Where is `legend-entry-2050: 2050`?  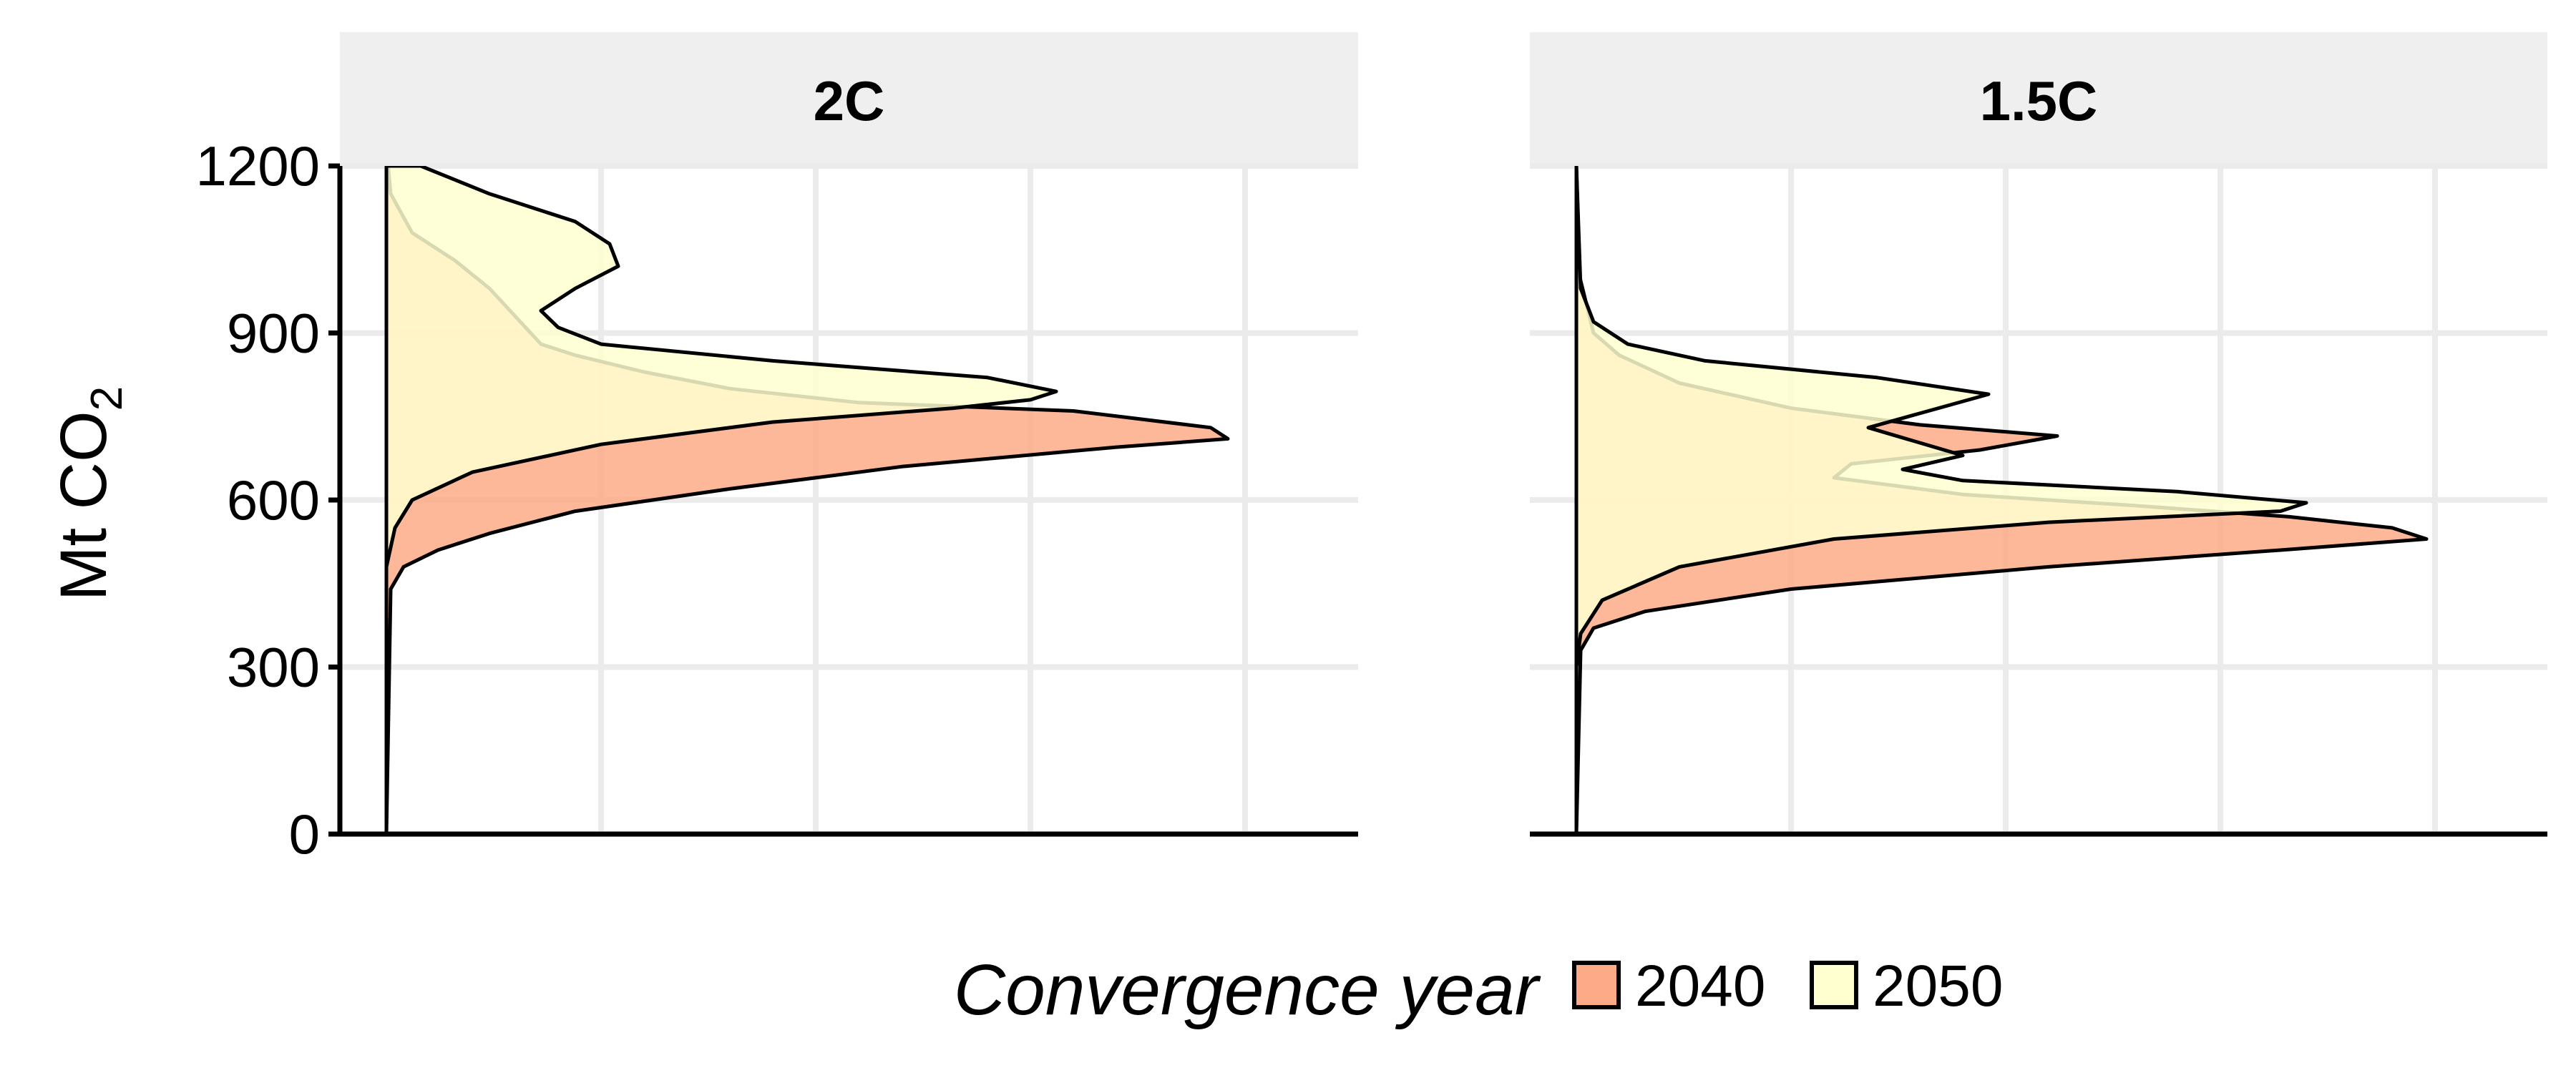
legend-entry-2050: 2050 is located at coordinates (1906, 986).